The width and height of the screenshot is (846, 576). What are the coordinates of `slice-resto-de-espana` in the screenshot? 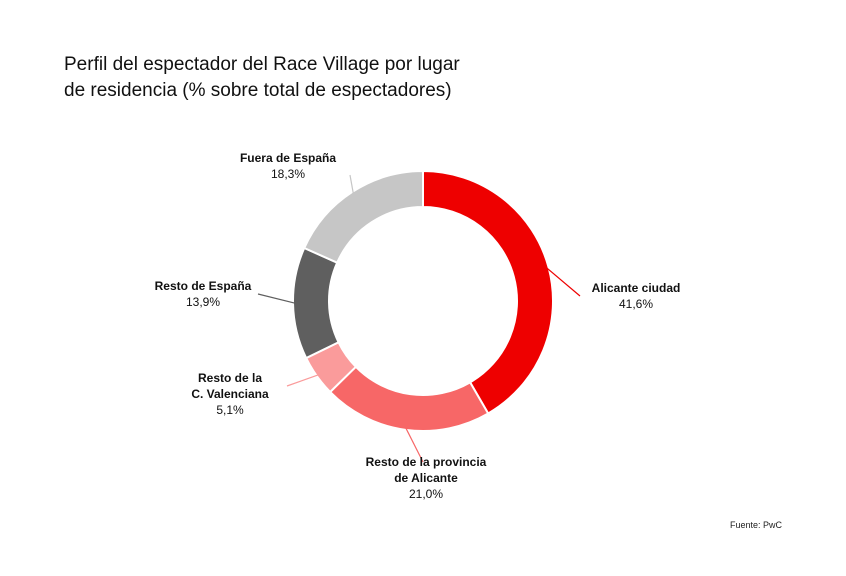 It's located at (316, 303).